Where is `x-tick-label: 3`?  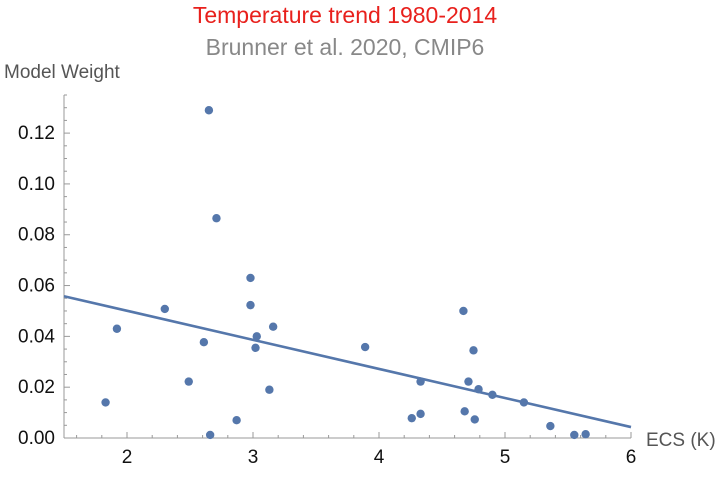
x-tick-label: 3 is located at coordinates (253, 457).